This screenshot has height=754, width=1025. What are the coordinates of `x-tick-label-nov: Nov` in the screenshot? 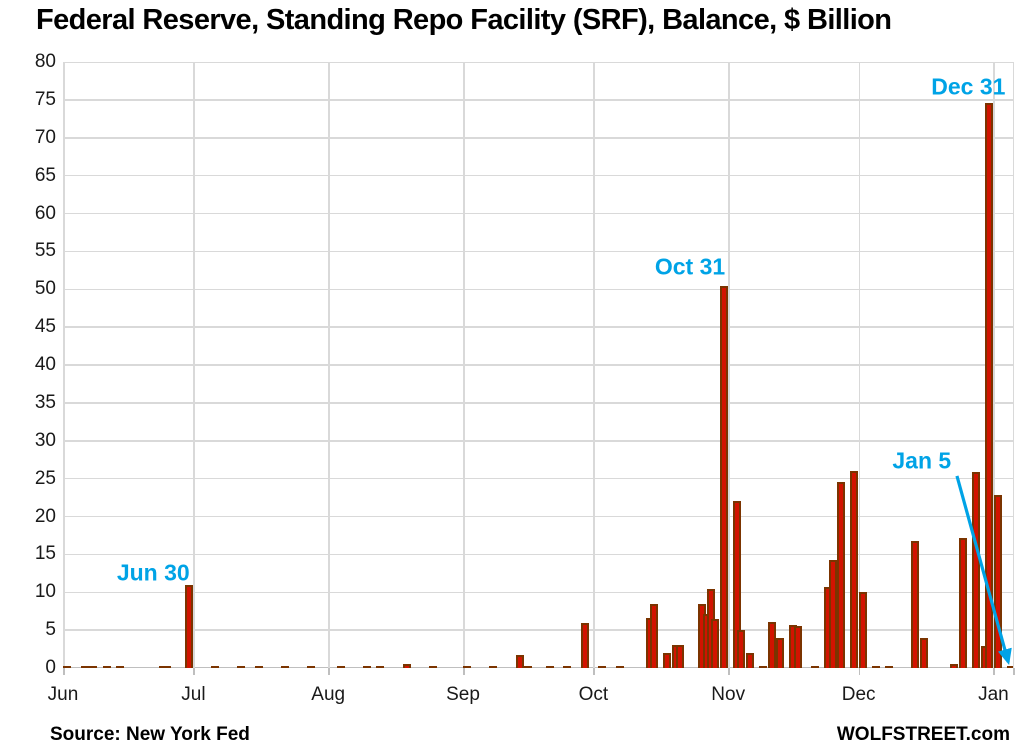 It's located at (728, 694).